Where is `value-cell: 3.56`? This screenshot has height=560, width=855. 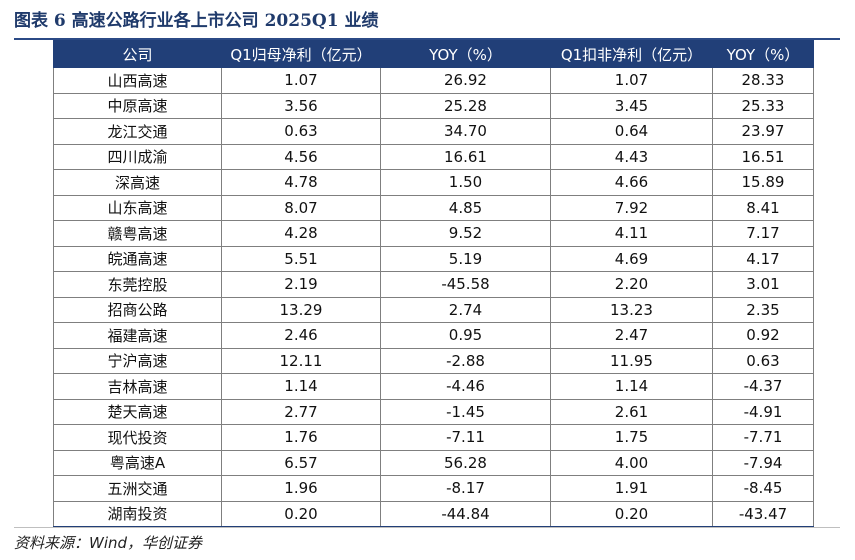 value-cell: 3.56 is located at coordinates (301, 105).